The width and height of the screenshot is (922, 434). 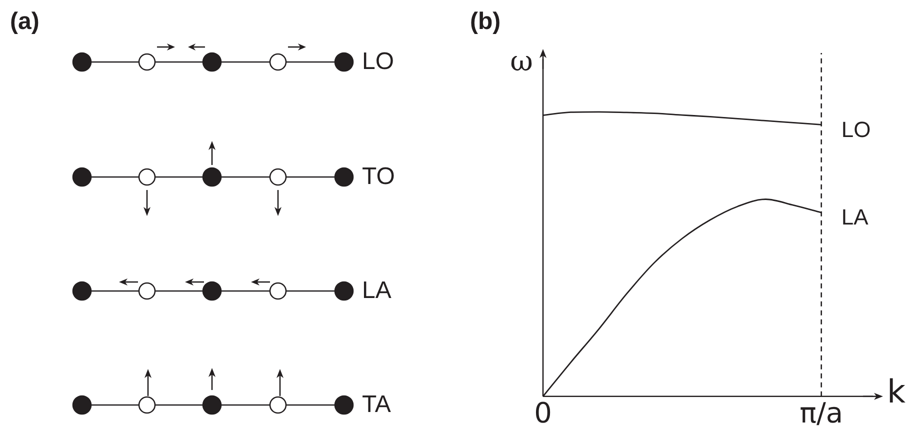 What do you see at coordinates (378, 176) in the screenshot?
I see `text: TO` at bounding box center [378, 176].